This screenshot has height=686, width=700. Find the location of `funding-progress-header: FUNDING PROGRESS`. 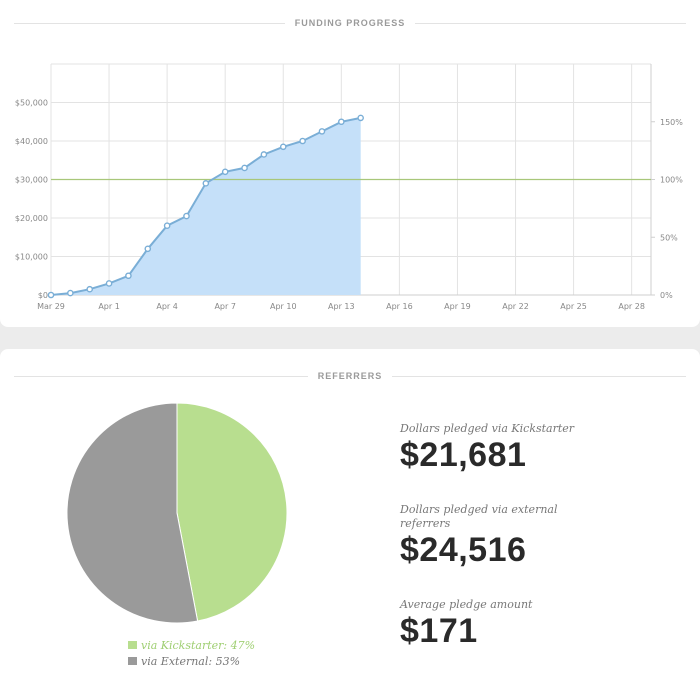

funding-progress-header: FUNDING PROGRESS is located at coordinates (350, 23).